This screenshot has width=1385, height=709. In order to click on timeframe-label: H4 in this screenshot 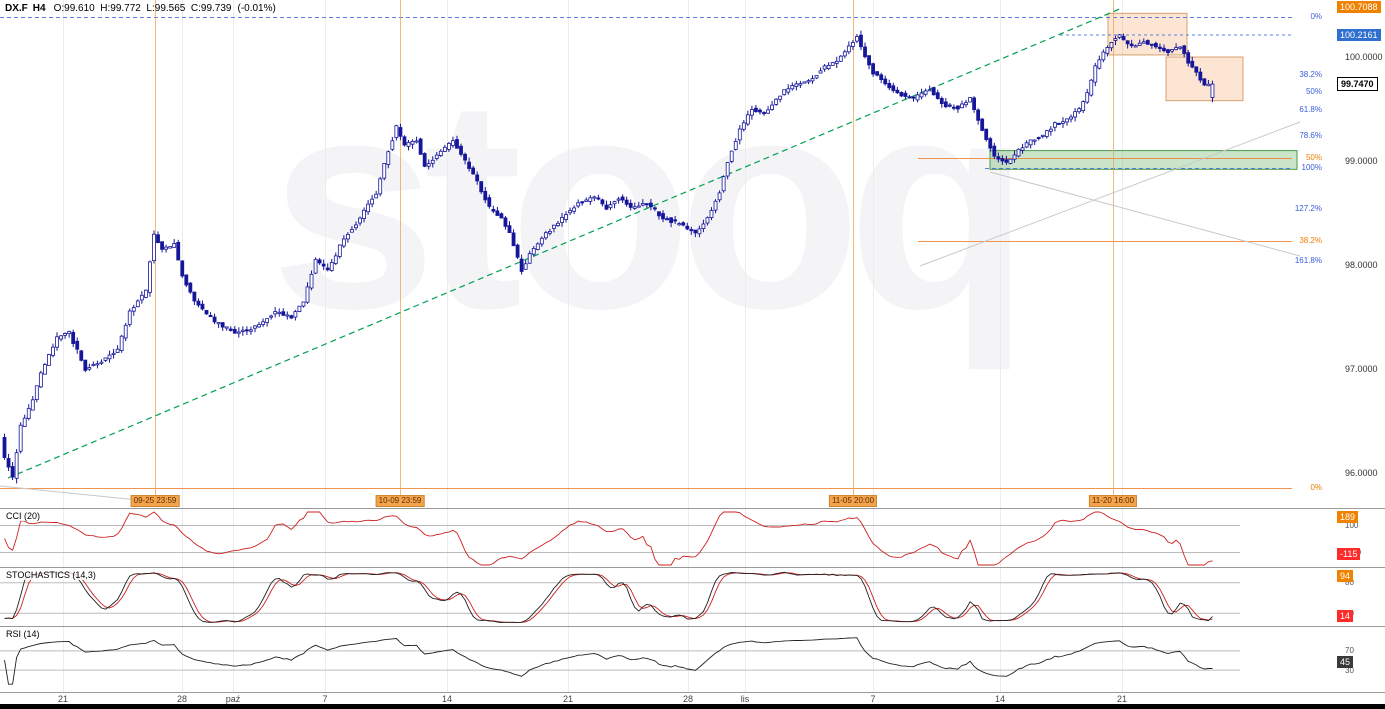, I will do `click(39, 8)`.